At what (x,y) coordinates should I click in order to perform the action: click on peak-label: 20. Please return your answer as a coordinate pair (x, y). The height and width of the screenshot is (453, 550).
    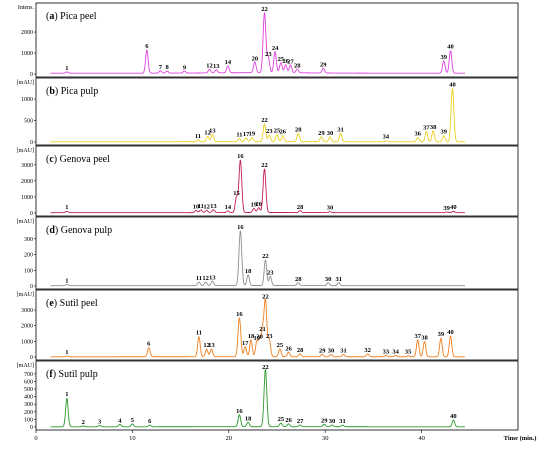
    Looking at the image, I should click on (255, 58).